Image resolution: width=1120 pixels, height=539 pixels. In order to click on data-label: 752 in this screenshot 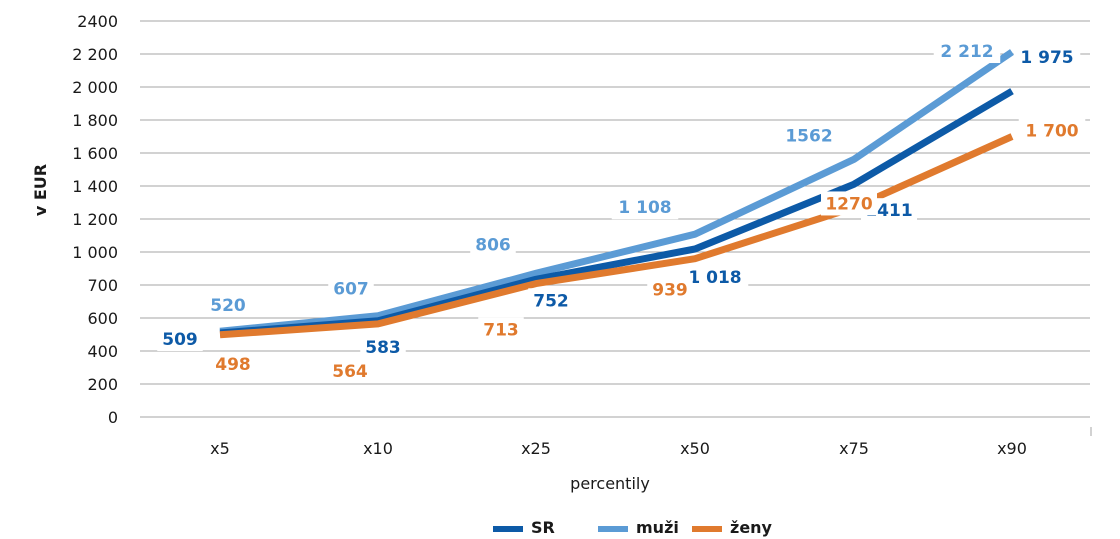, I will do `click(551, 301)`.